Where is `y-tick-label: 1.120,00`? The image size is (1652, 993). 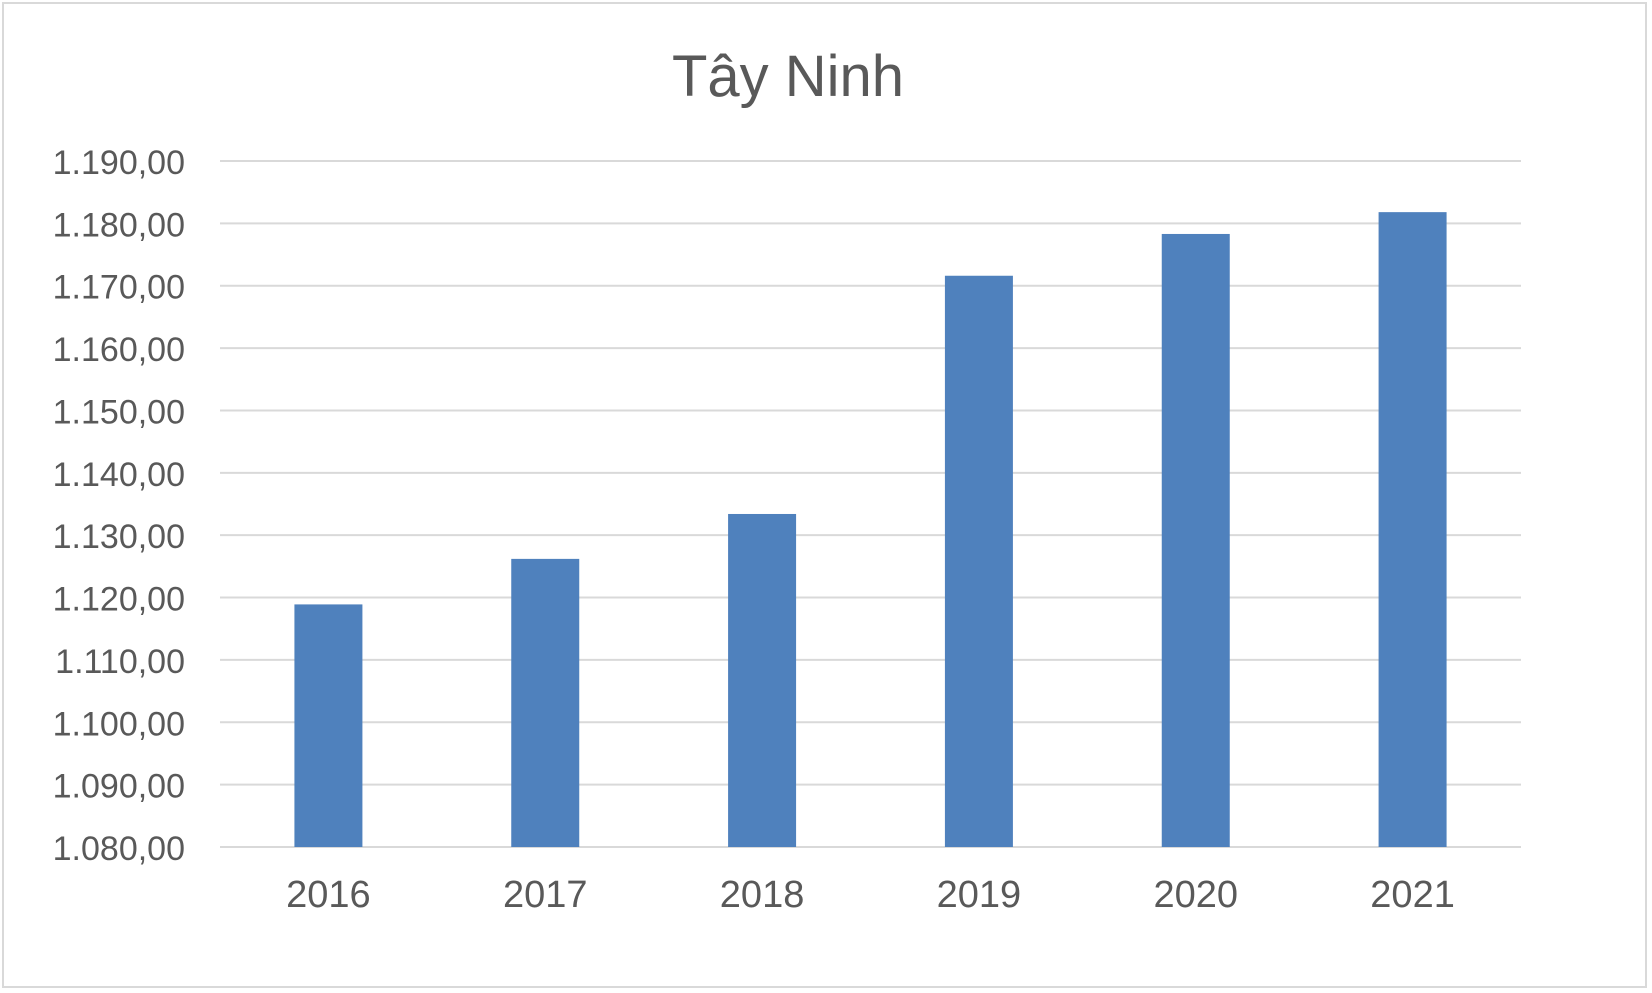 y-tick-label: 1.120,00 is located at coordinates (119, 600).